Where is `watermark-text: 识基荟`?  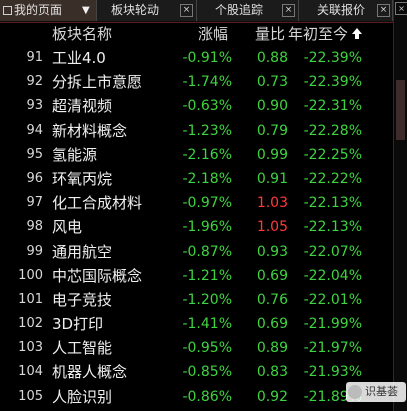
watermark-text: 识基荟 is located at coordinates (381, 391).